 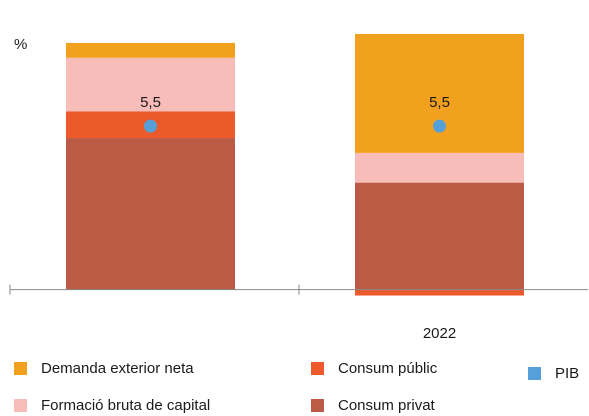 I want to click on legend-swatch-pib, so click(x=534, y=373).